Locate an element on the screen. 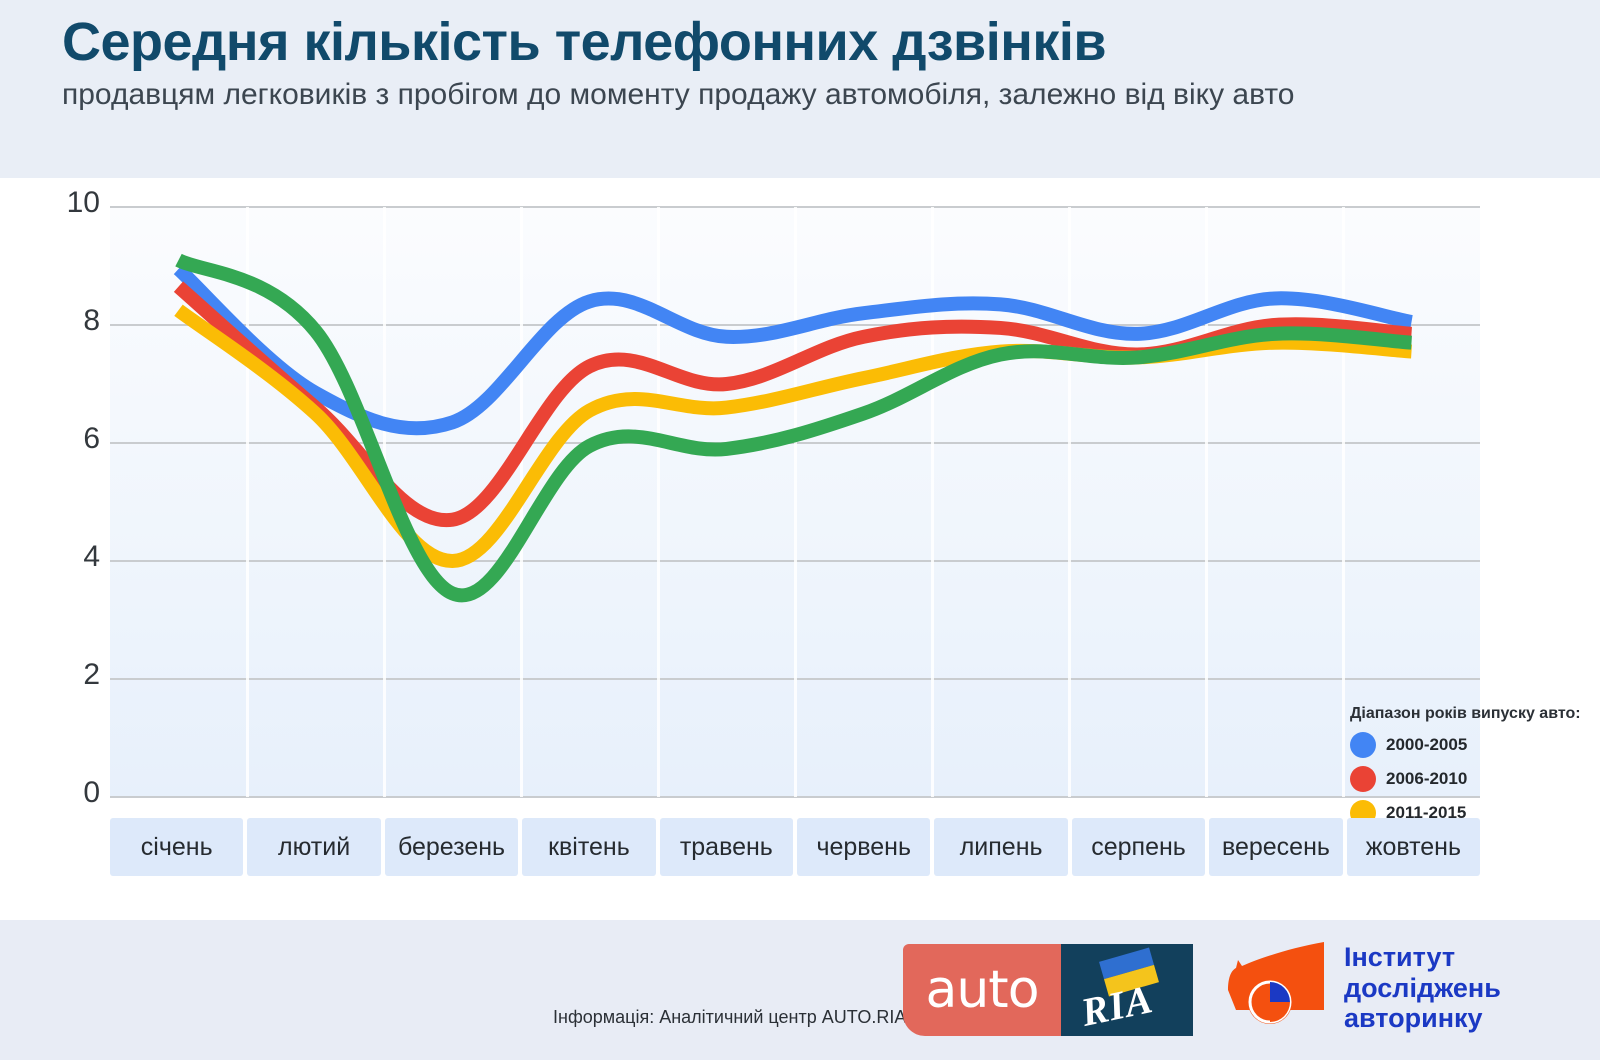 This screenshot has height=1060, width=1600. legend-item-label: 2000-2005 is located at coordinates (1427, 744).